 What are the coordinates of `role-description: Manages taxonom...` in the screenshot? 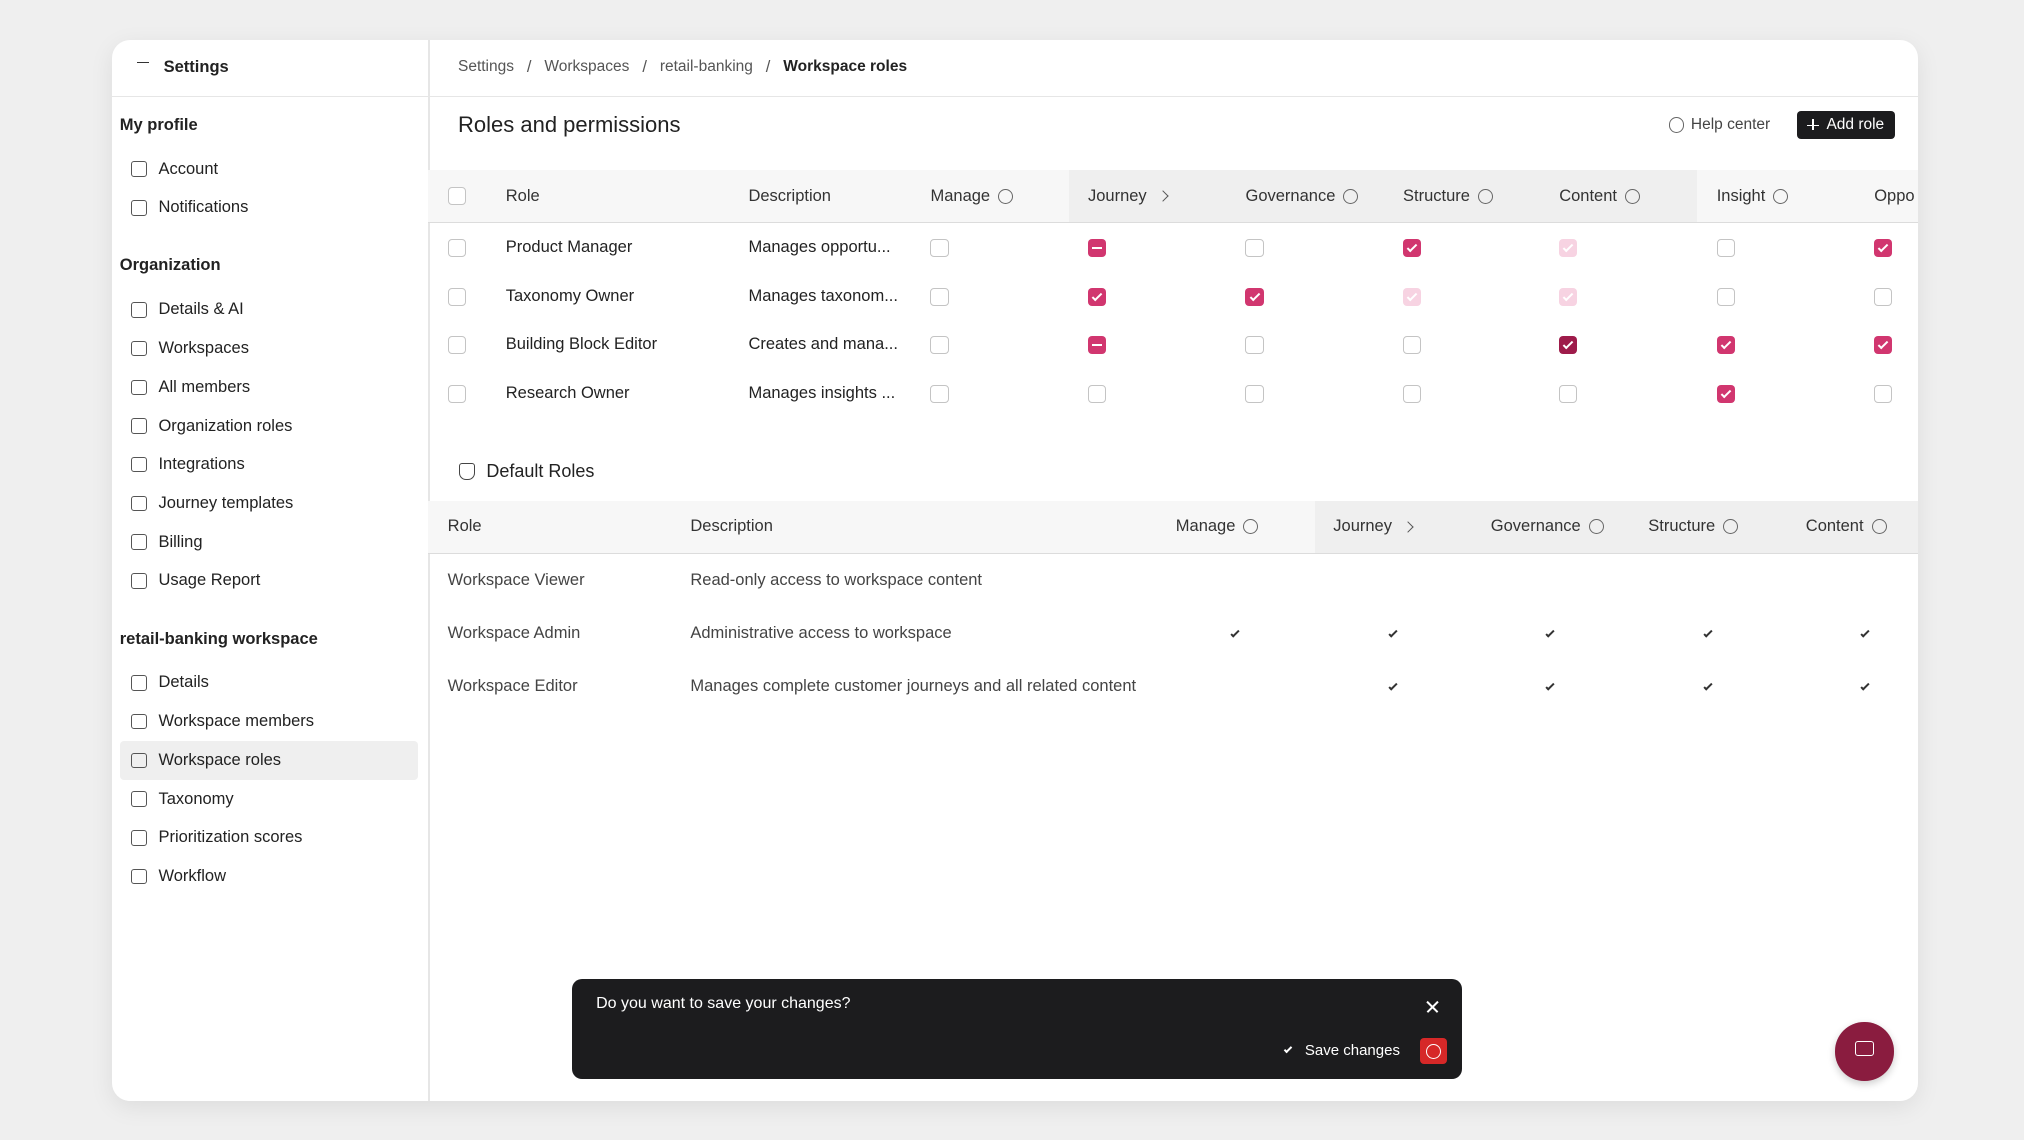 It's located at (823, 296).